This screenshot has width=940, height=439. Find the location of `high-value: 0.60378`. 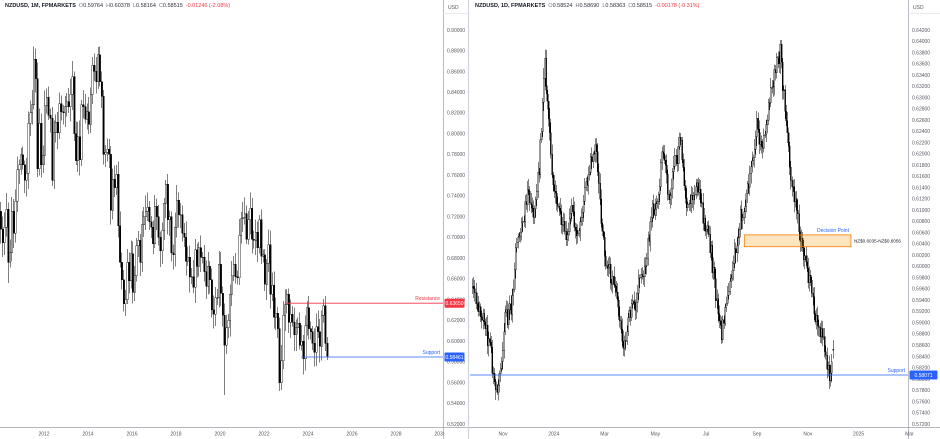

high-value: 0.60378 is located at coordinates (120, 6).